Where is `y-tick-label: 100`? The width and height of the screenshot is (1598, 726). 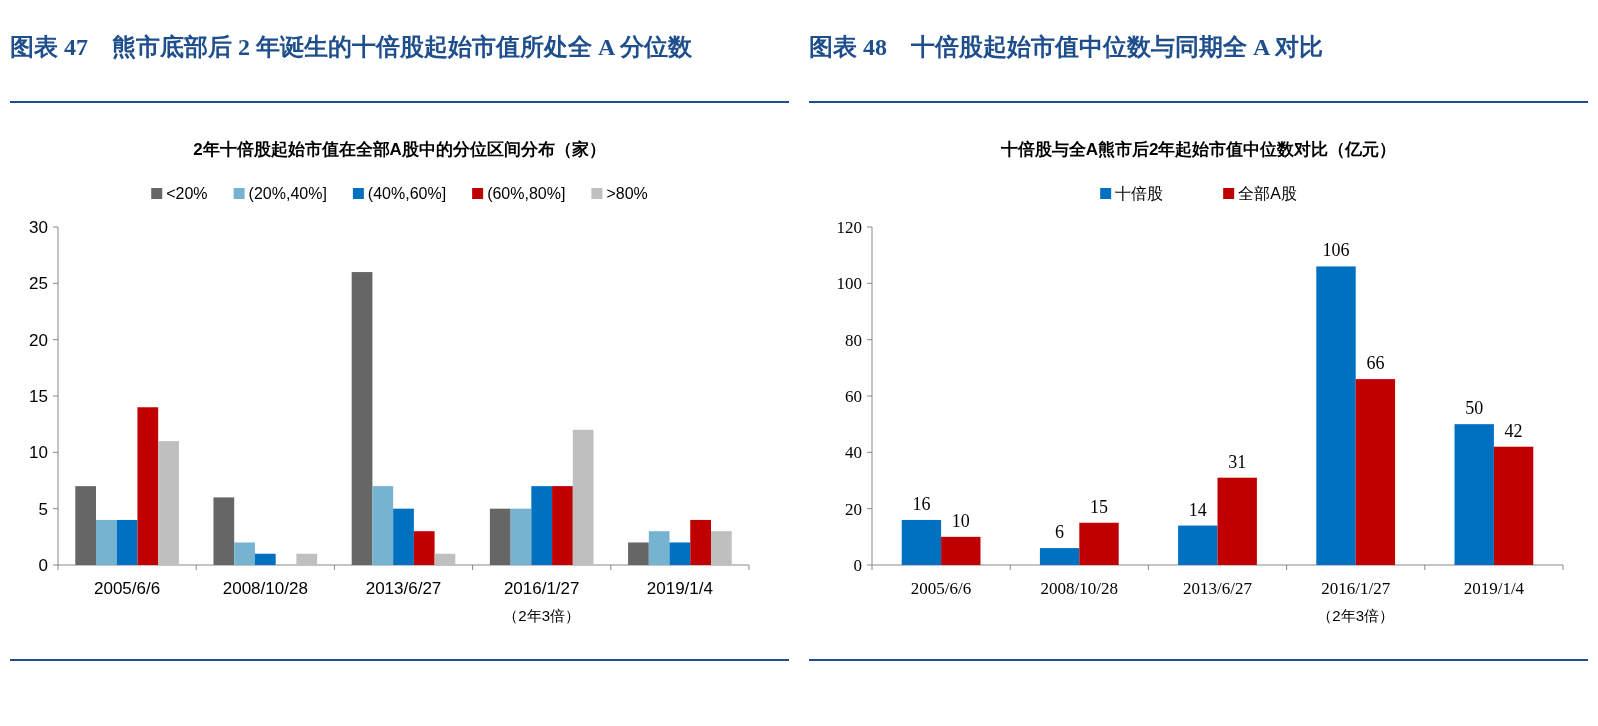 y-tick-label: 100 is located at coordinates (849, 284).